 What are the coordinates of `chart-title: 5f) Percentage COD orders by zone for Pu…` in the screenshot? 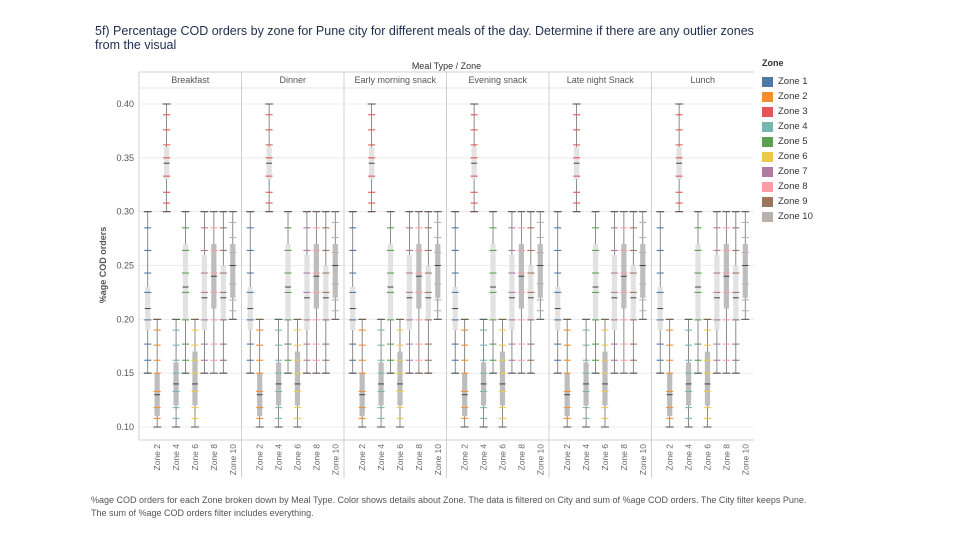 It's located at (424, 38).